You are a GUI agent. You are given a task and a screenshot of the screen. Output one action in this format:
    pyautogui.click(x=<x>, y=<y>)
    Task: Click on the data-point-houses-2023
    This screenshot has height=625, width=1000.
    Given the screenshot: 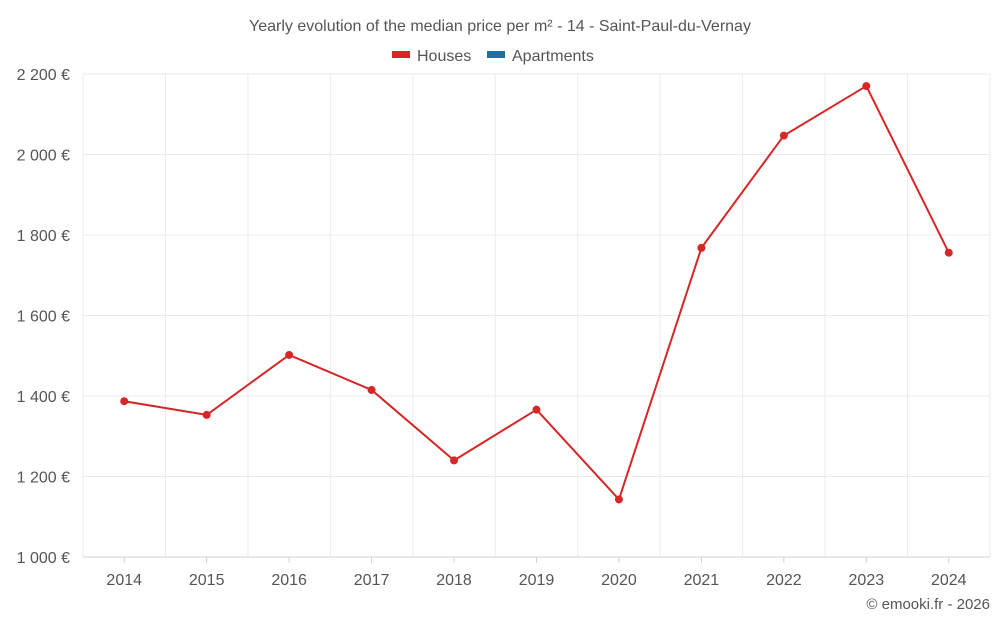 What is the action you would take?
    pyautogui.click(x=866, y=86)
    